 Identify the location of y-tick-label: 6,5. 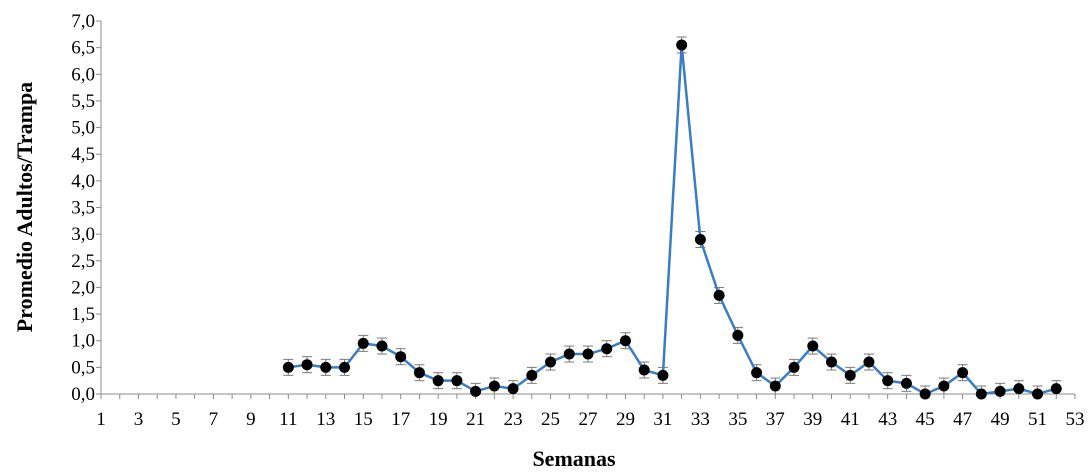
(83, 48).